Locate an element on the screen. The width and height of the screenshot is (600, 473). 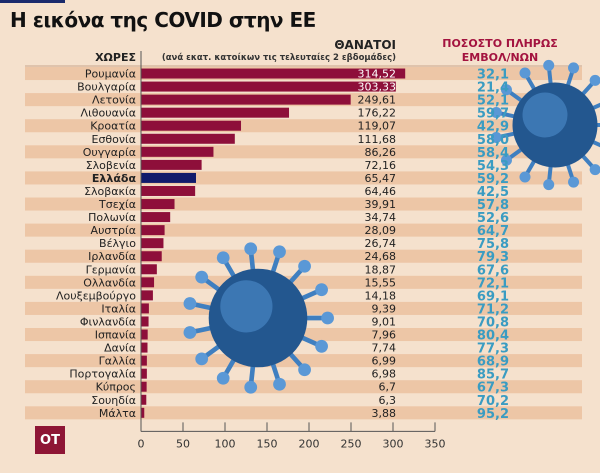
vaccination-value-label: 57,8 is located at coordinates (493, 205).